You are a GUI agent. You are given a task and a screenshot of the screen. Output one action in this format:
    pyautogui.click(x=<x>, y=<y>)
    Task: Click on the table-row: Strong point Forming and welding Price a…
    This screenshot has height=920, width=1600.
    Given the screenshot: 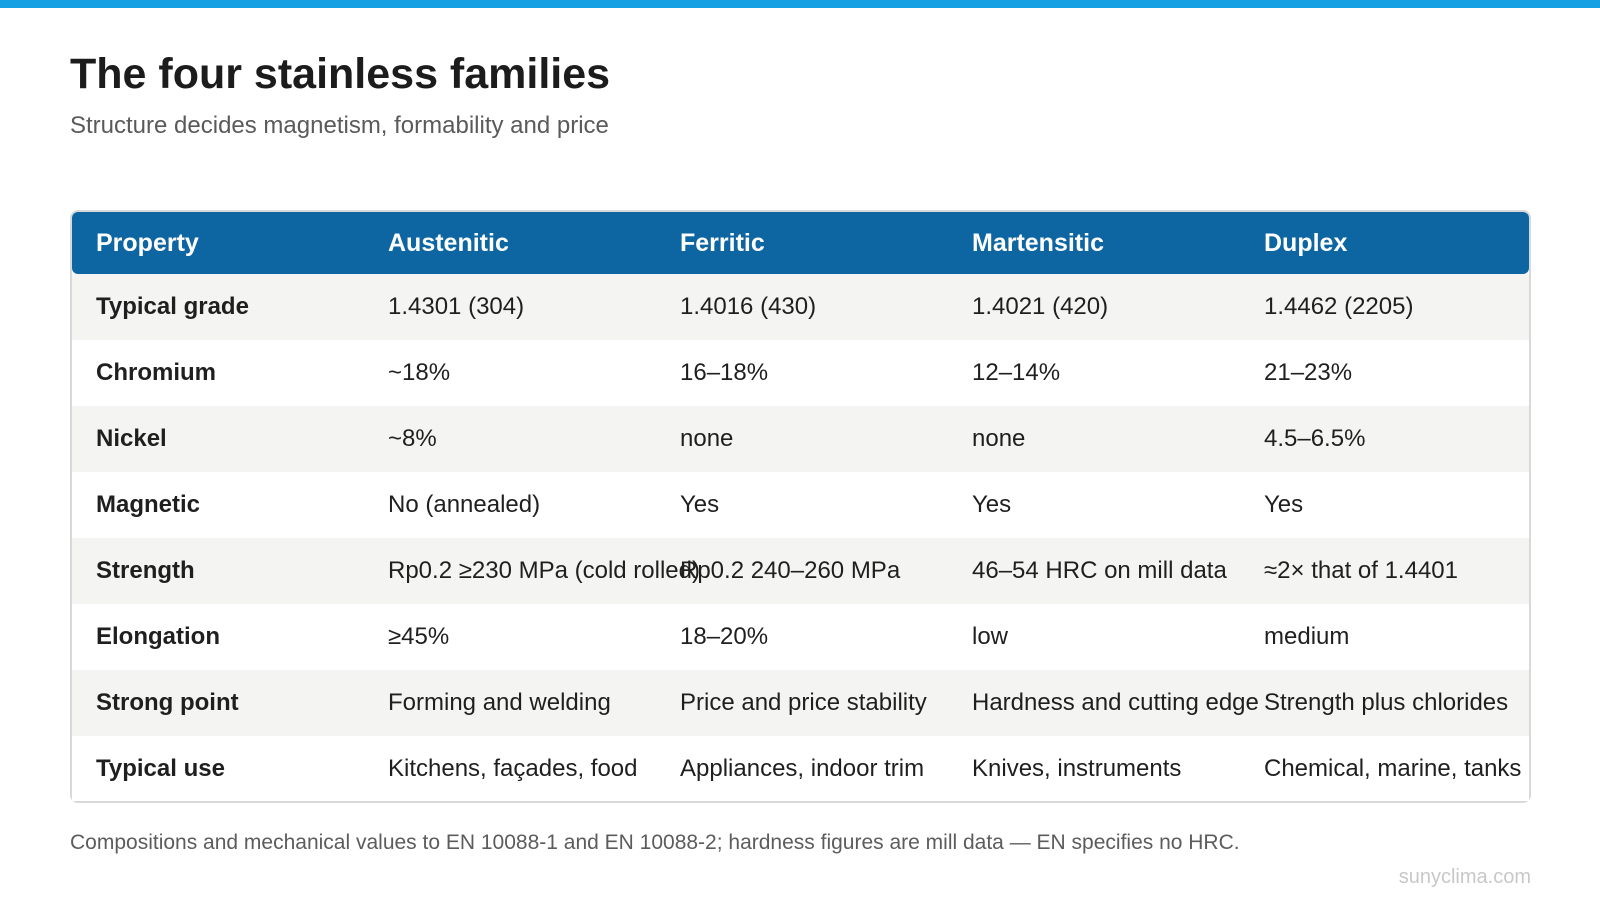 What is the action you would take?
    pyautogui.click(x=800, y=703)
    